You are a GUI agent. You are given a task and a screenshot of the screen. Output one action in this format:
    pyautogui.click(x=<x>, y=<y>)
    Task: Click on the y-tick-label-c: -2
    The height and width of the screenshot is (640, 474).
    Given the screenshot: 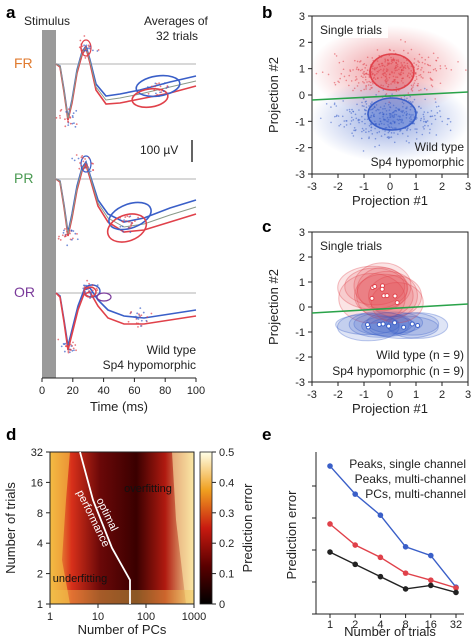 What is the action you would take?
    pyautogui.click(x=300, y=358)
    